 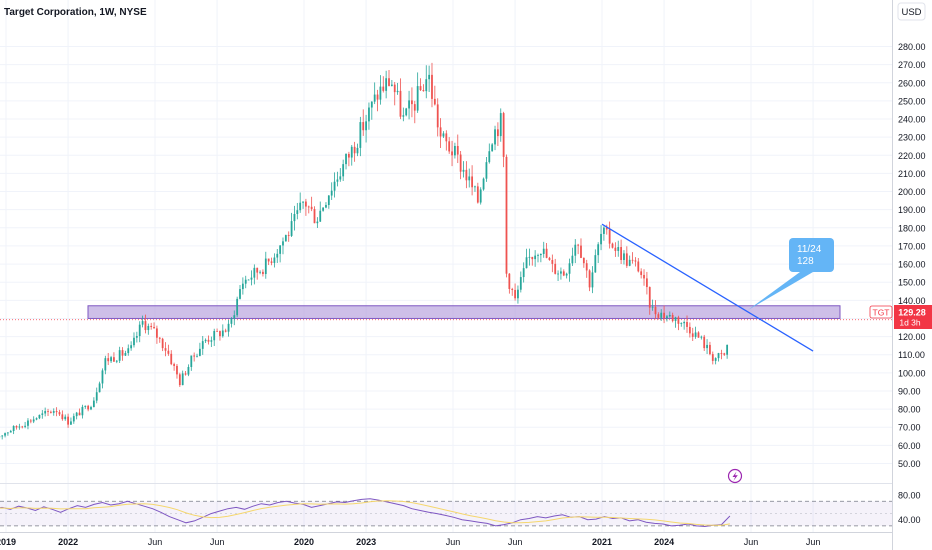 I want to click on downtrend-line, so click(x=707, y=287).